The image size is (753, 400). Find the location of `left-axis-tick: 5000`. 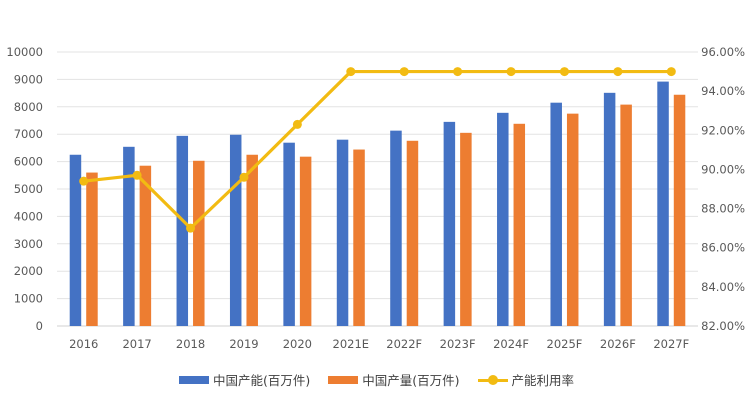

left-axis-tick: 5000 is located at coordinates (28, 189).